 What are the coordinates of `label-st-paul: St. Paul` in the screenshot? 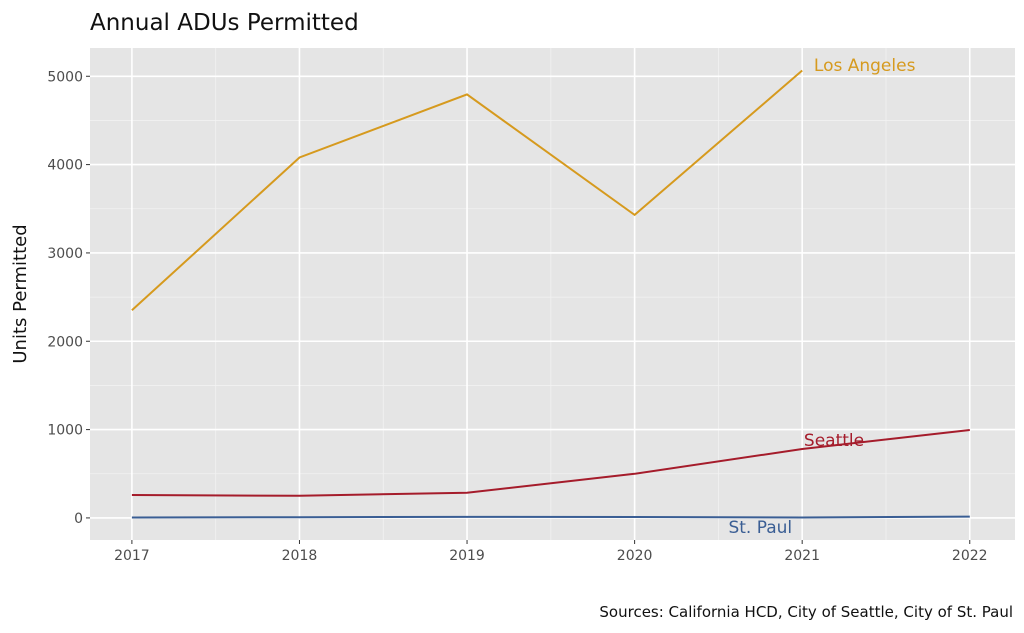 It's located at (760, 528).